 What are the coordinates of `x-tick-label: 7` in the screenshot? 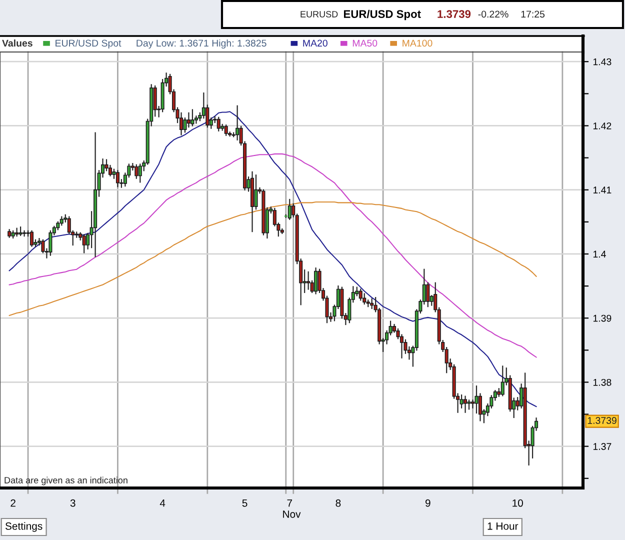 It's located at (289, 503).